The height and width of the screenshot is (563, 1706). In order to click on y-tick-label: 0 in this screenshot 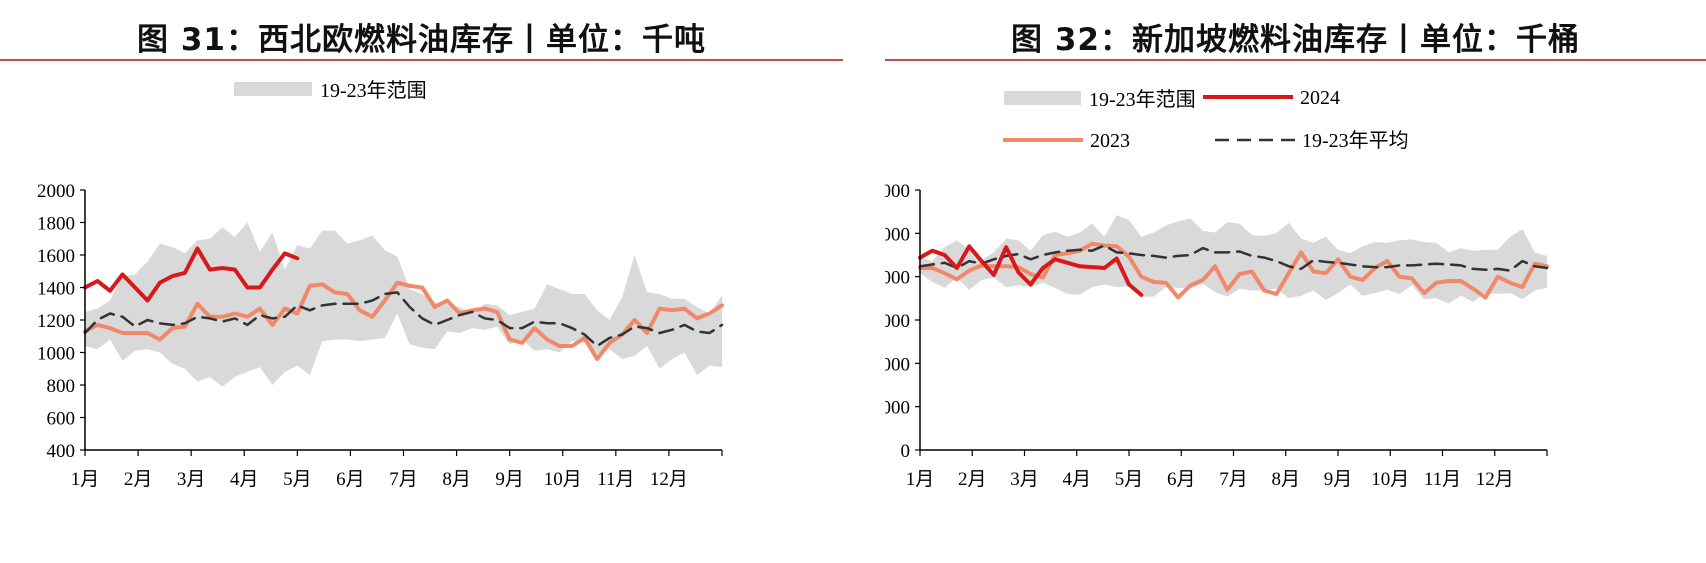, I will do `click(906, 451)`.